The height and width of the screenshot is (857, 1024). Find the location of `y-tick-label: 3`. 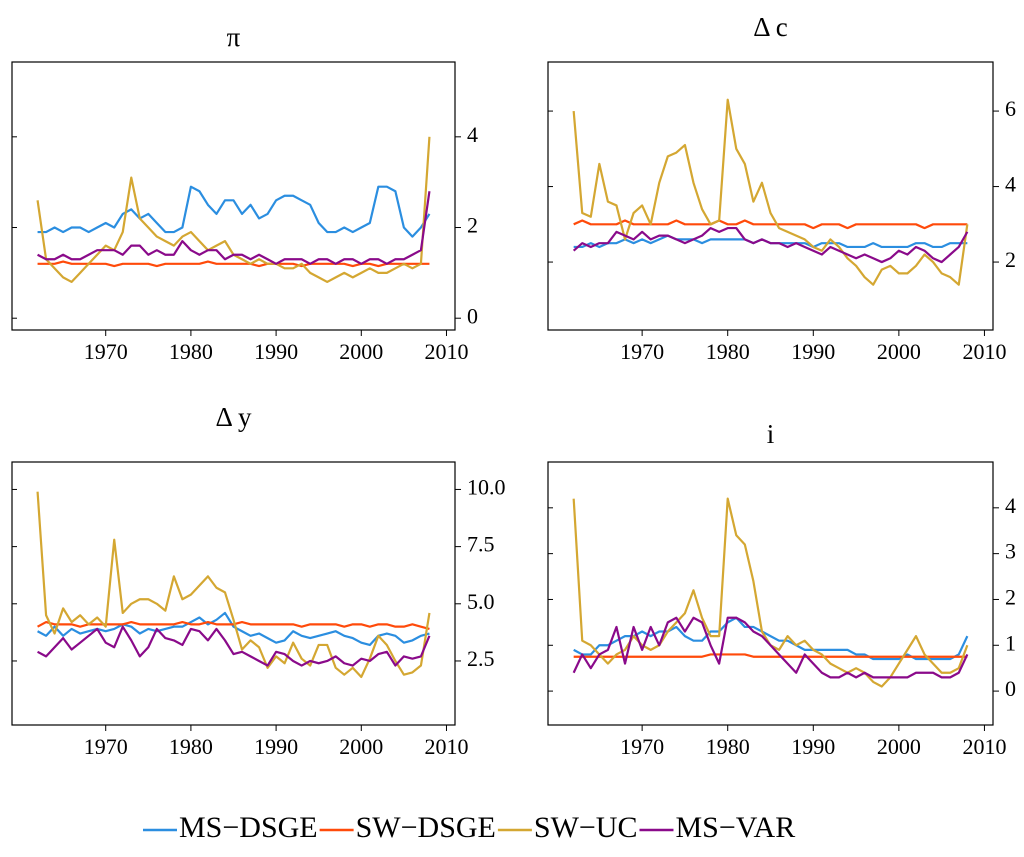

y-tick-label: 3 is located at coordinates (1010, 551).